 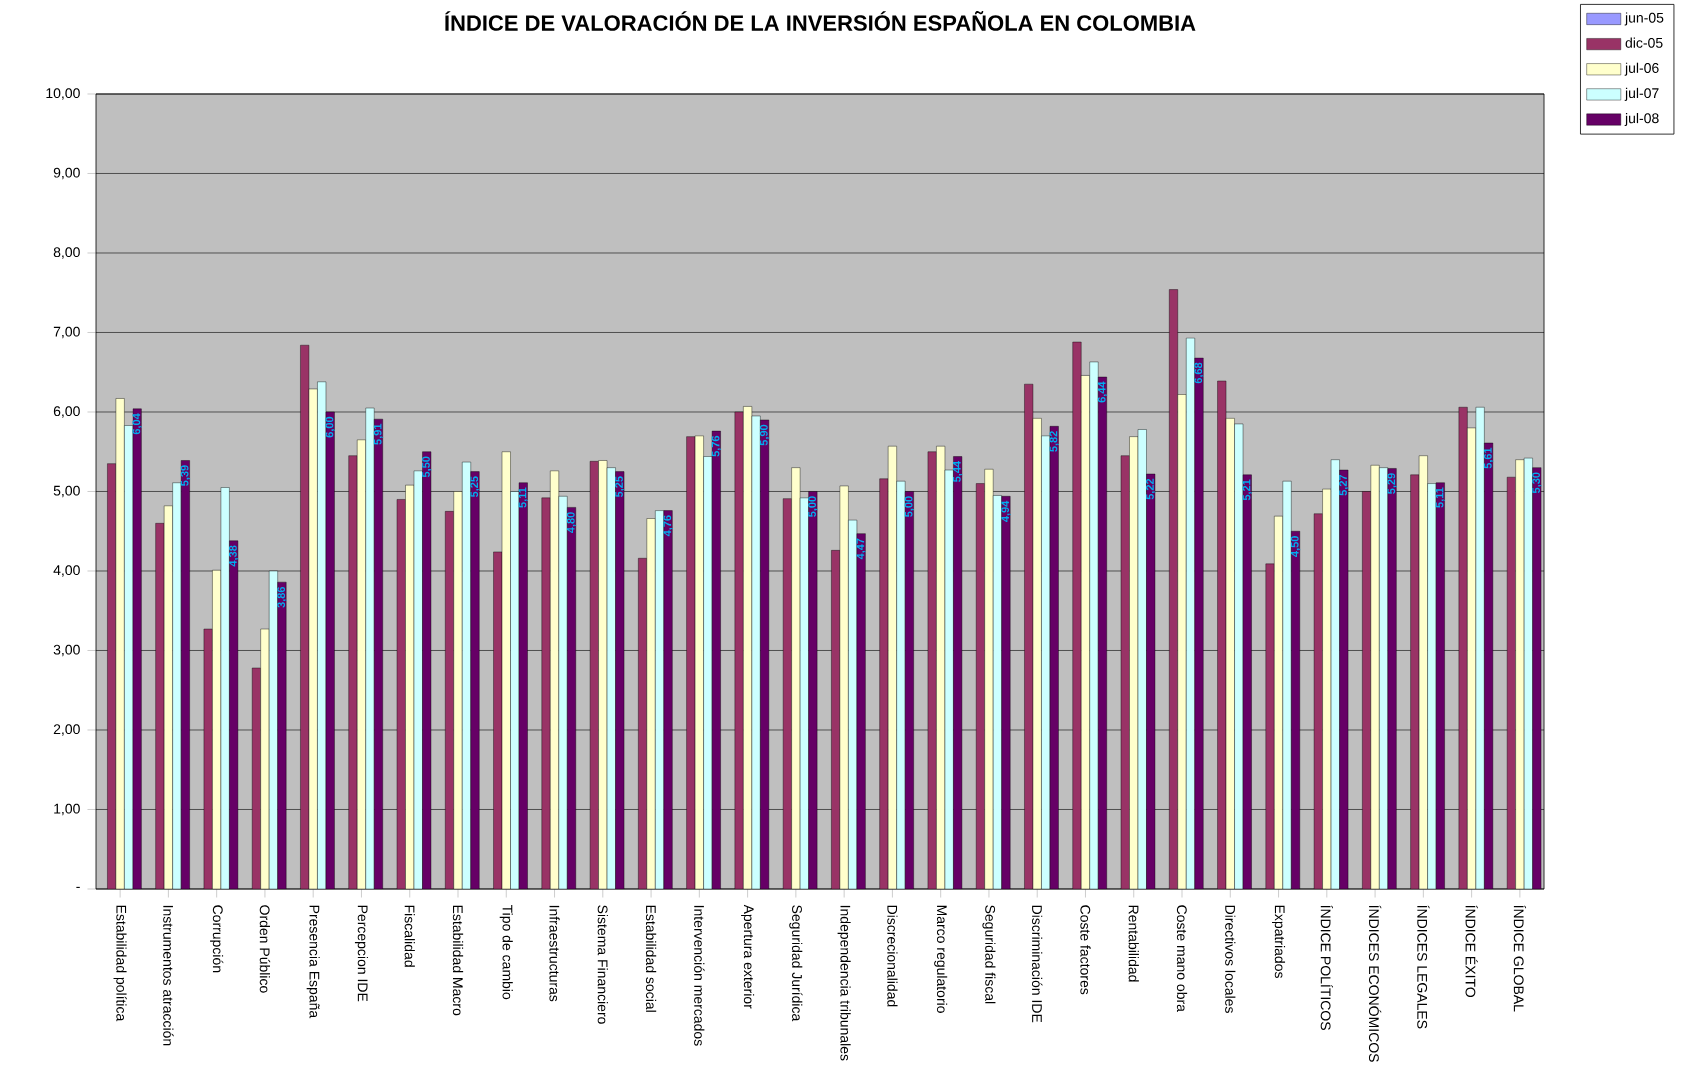 I want to click on data-label: 4,94, so click(x=1006, y=511).